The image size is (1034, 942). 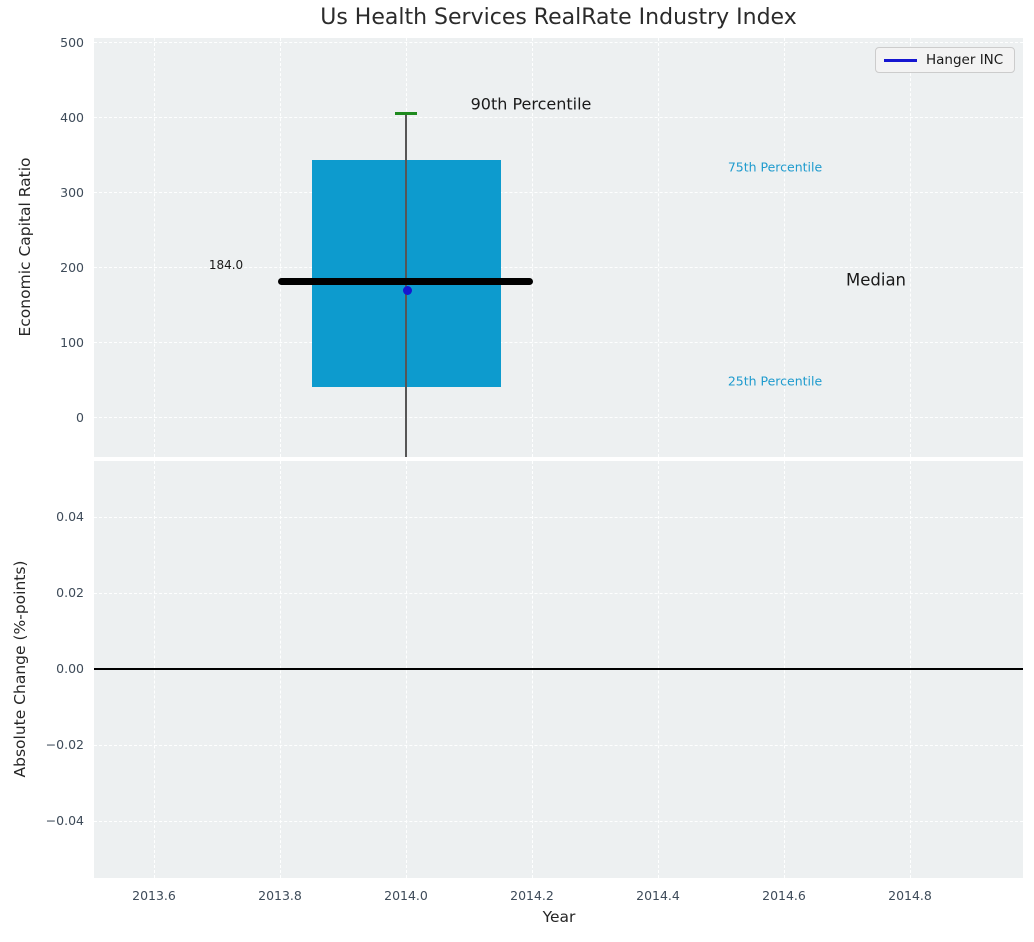 I want to click on annotation-90th-percentile: 90th Percentile, so click(x=531, y=104).